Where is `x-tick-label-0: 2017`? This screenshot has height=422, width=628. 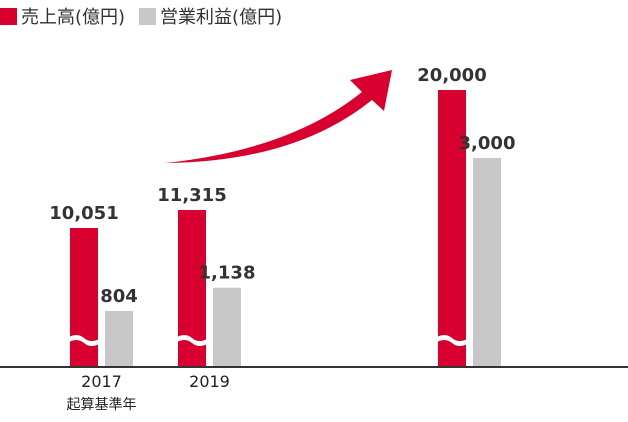
x-tick-label-0: 2017 is located at coordinates (101, 381).